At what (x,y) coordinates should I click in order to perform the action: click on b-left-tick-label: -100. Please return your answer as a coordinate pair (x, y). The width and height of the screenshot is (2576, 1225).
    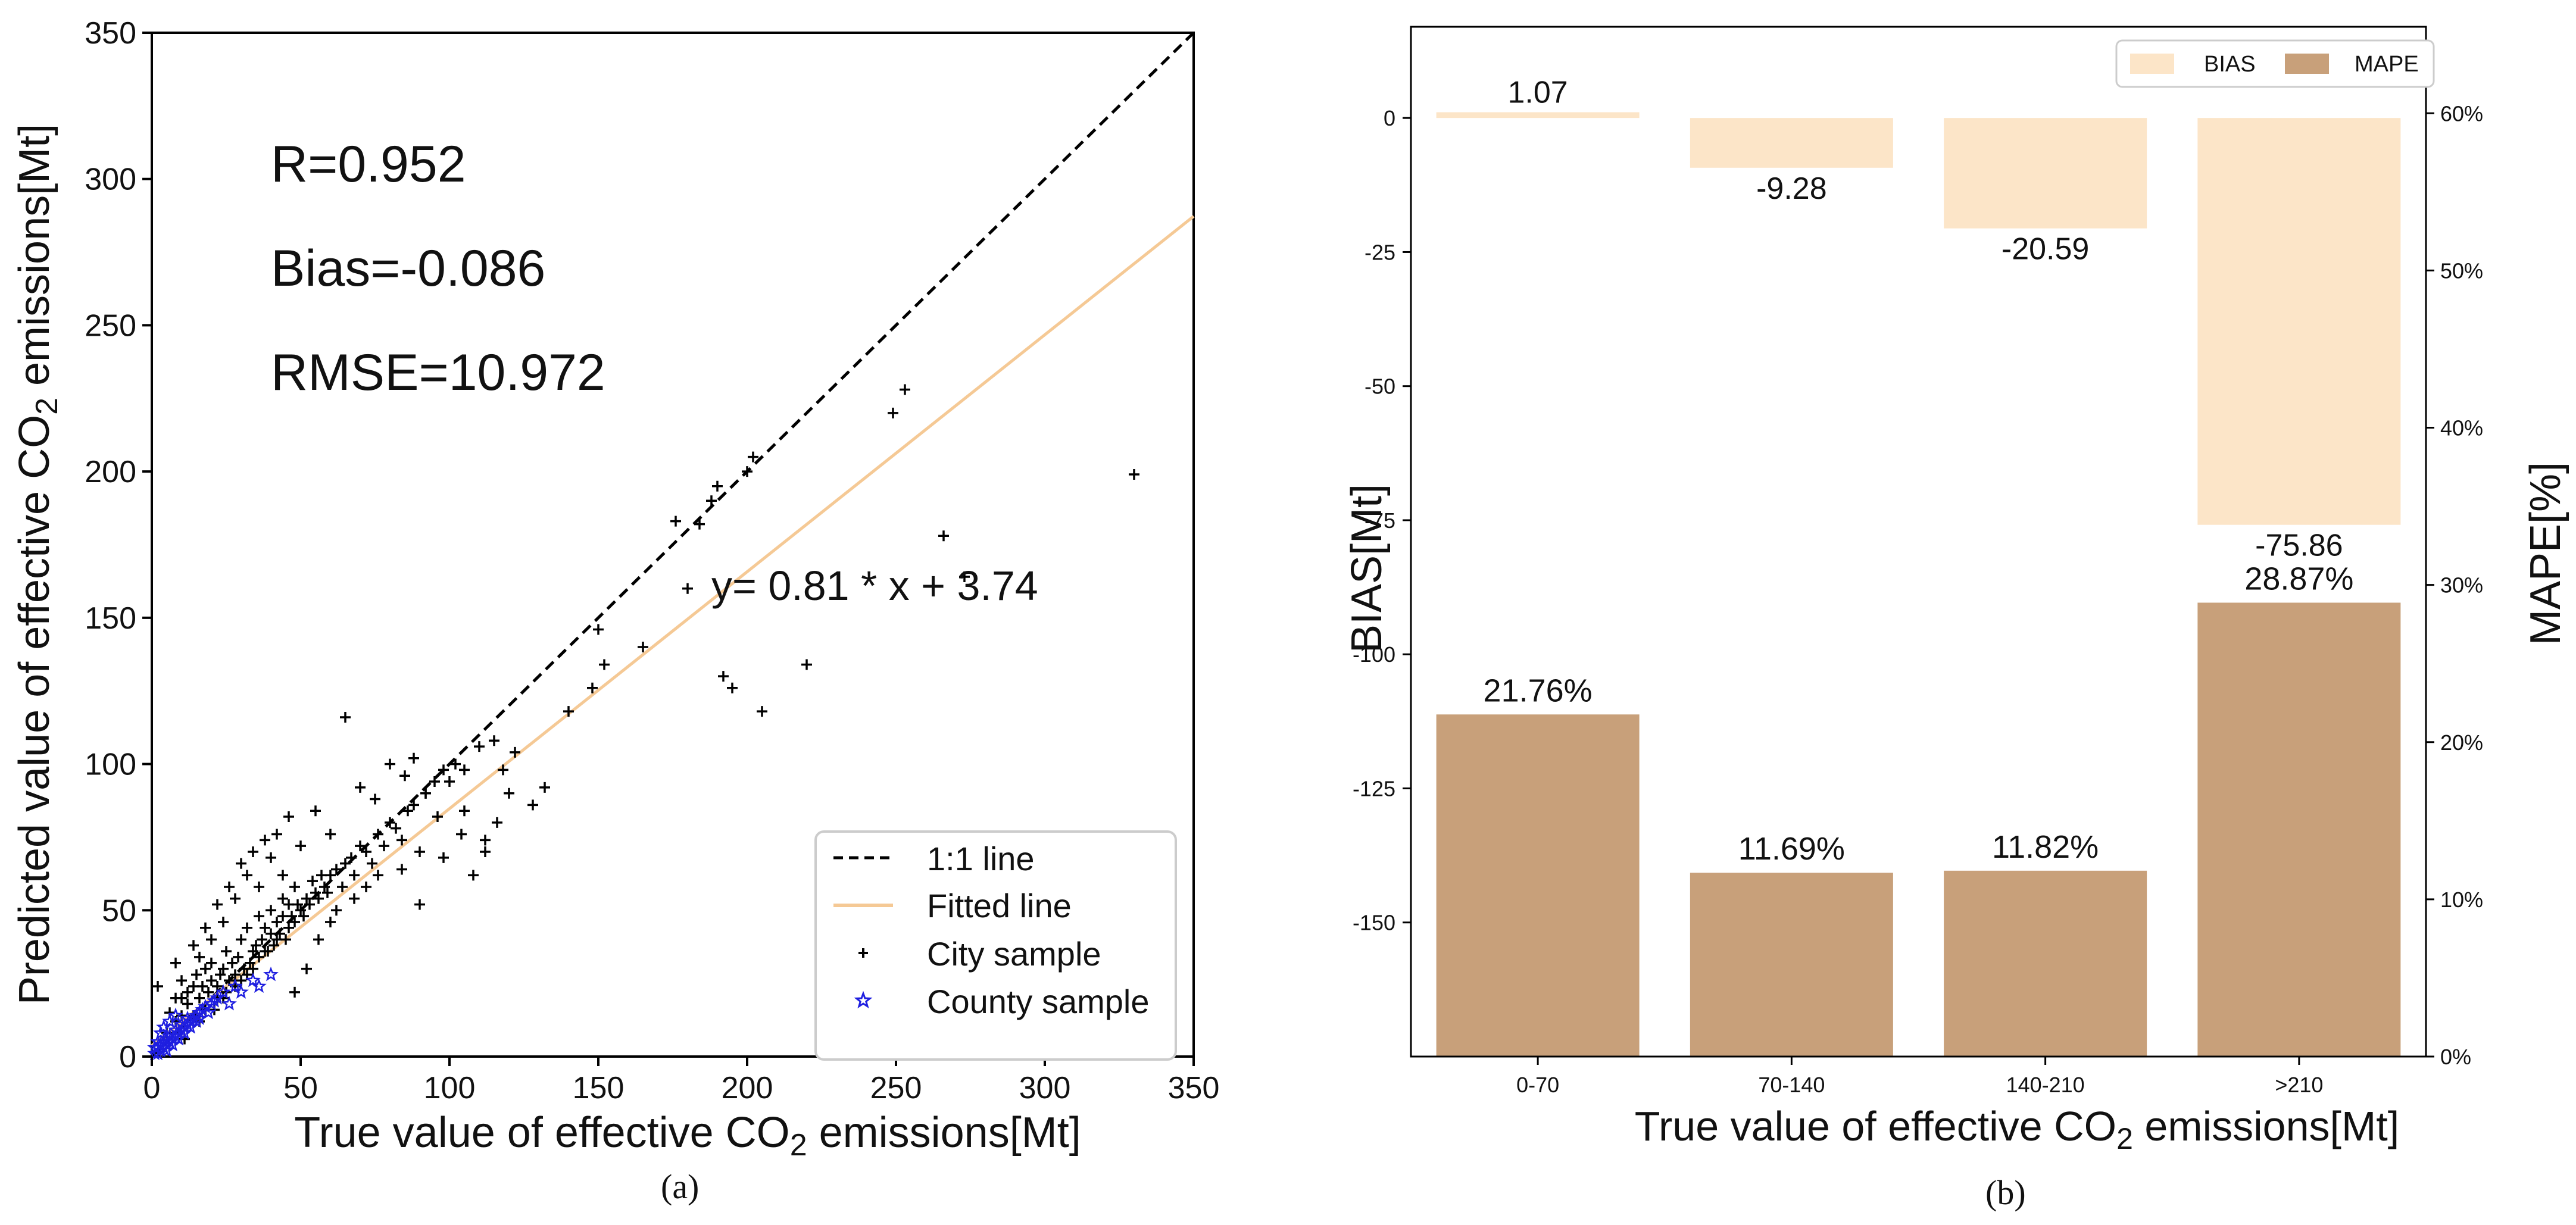
    Looking at the image, I should click on (1374, 654).